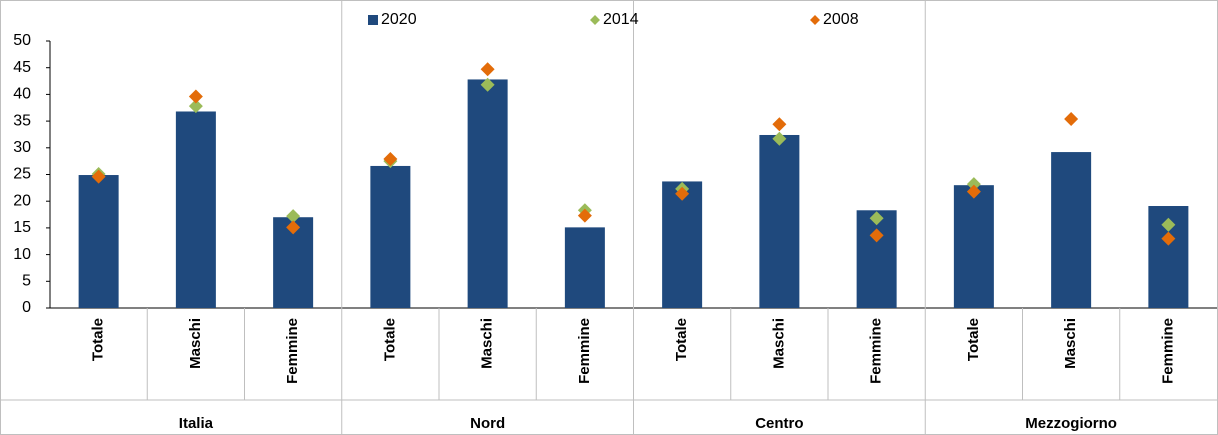 Image resolution: width=1218 pixels, height=435 pixels. Describe the element at coordinates (841, 19) in the screenshot. I see `legend-label: 2008` at that location.